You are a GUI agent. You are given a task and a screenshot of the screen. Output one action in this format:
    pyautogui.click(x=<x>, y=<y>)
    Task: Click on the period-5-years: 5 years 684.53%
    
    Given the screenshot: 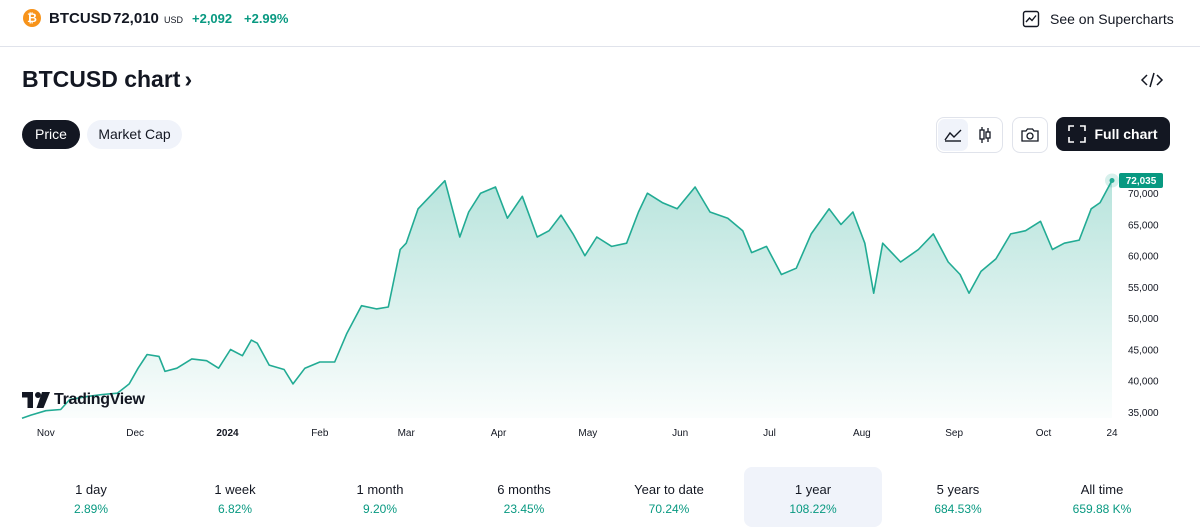 What is the action you would take?
    pyautogui.click(x=958, y=497)
    